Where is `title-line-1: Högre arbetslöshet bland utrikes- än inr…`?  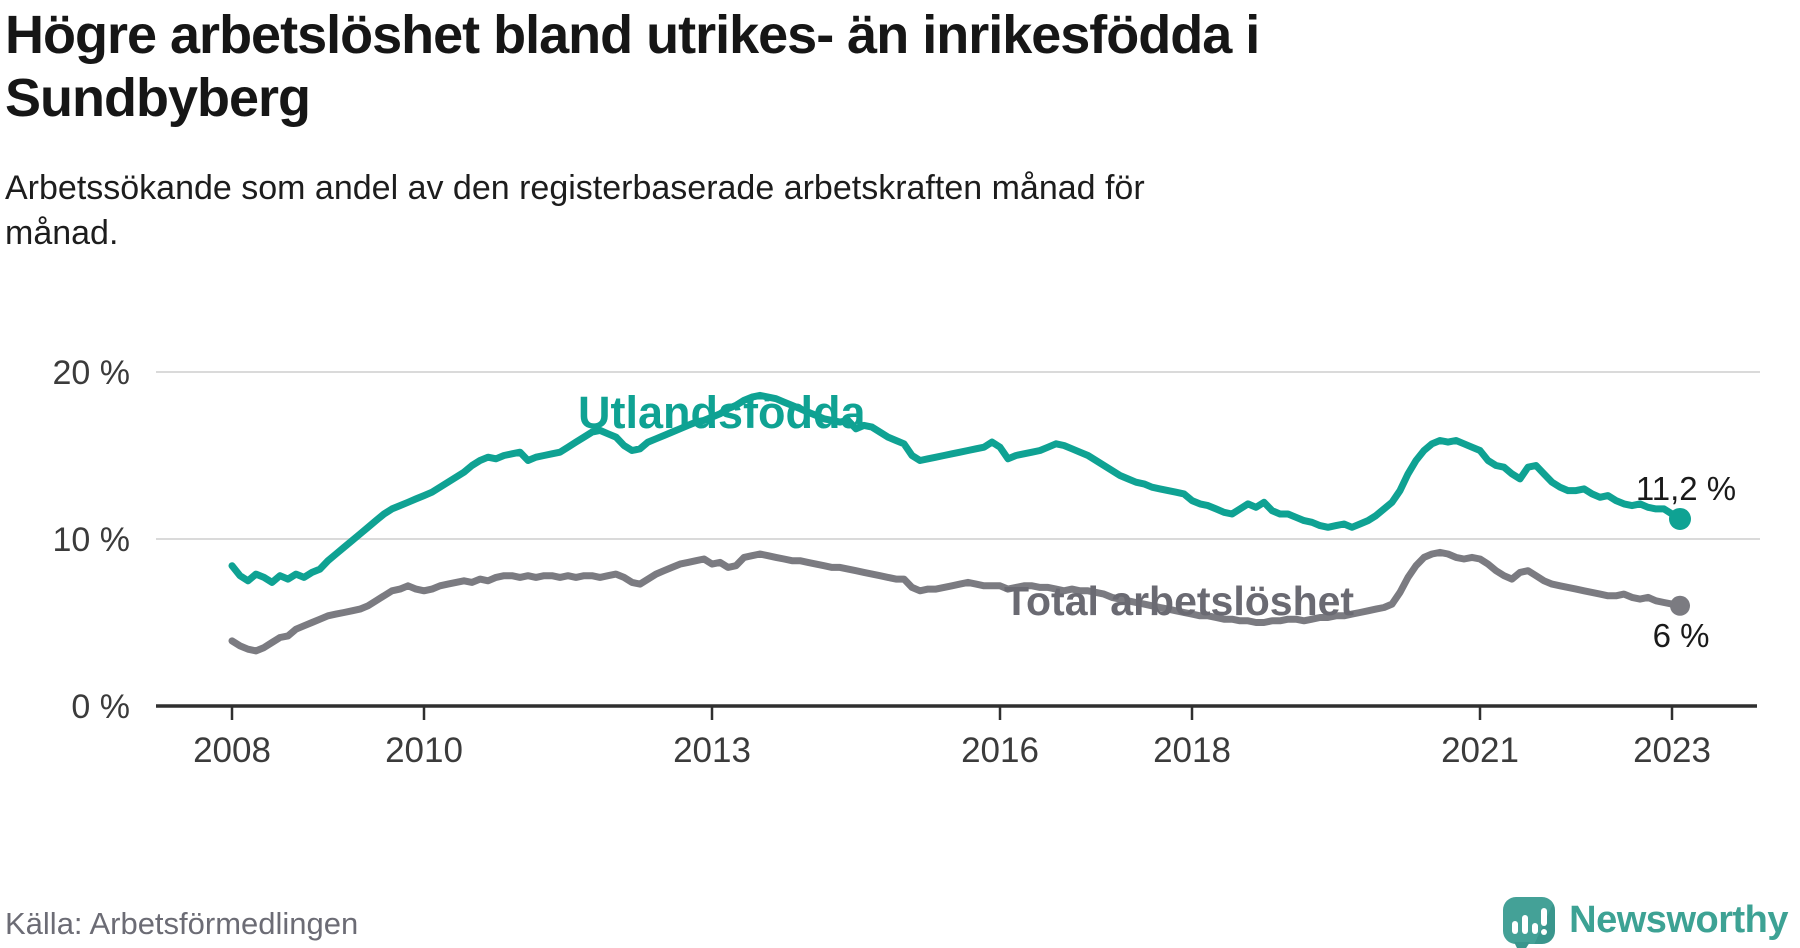
title-line-1: Högre arbetslöshet bland utrikes- än inr… is located at coordinates (632, 35).